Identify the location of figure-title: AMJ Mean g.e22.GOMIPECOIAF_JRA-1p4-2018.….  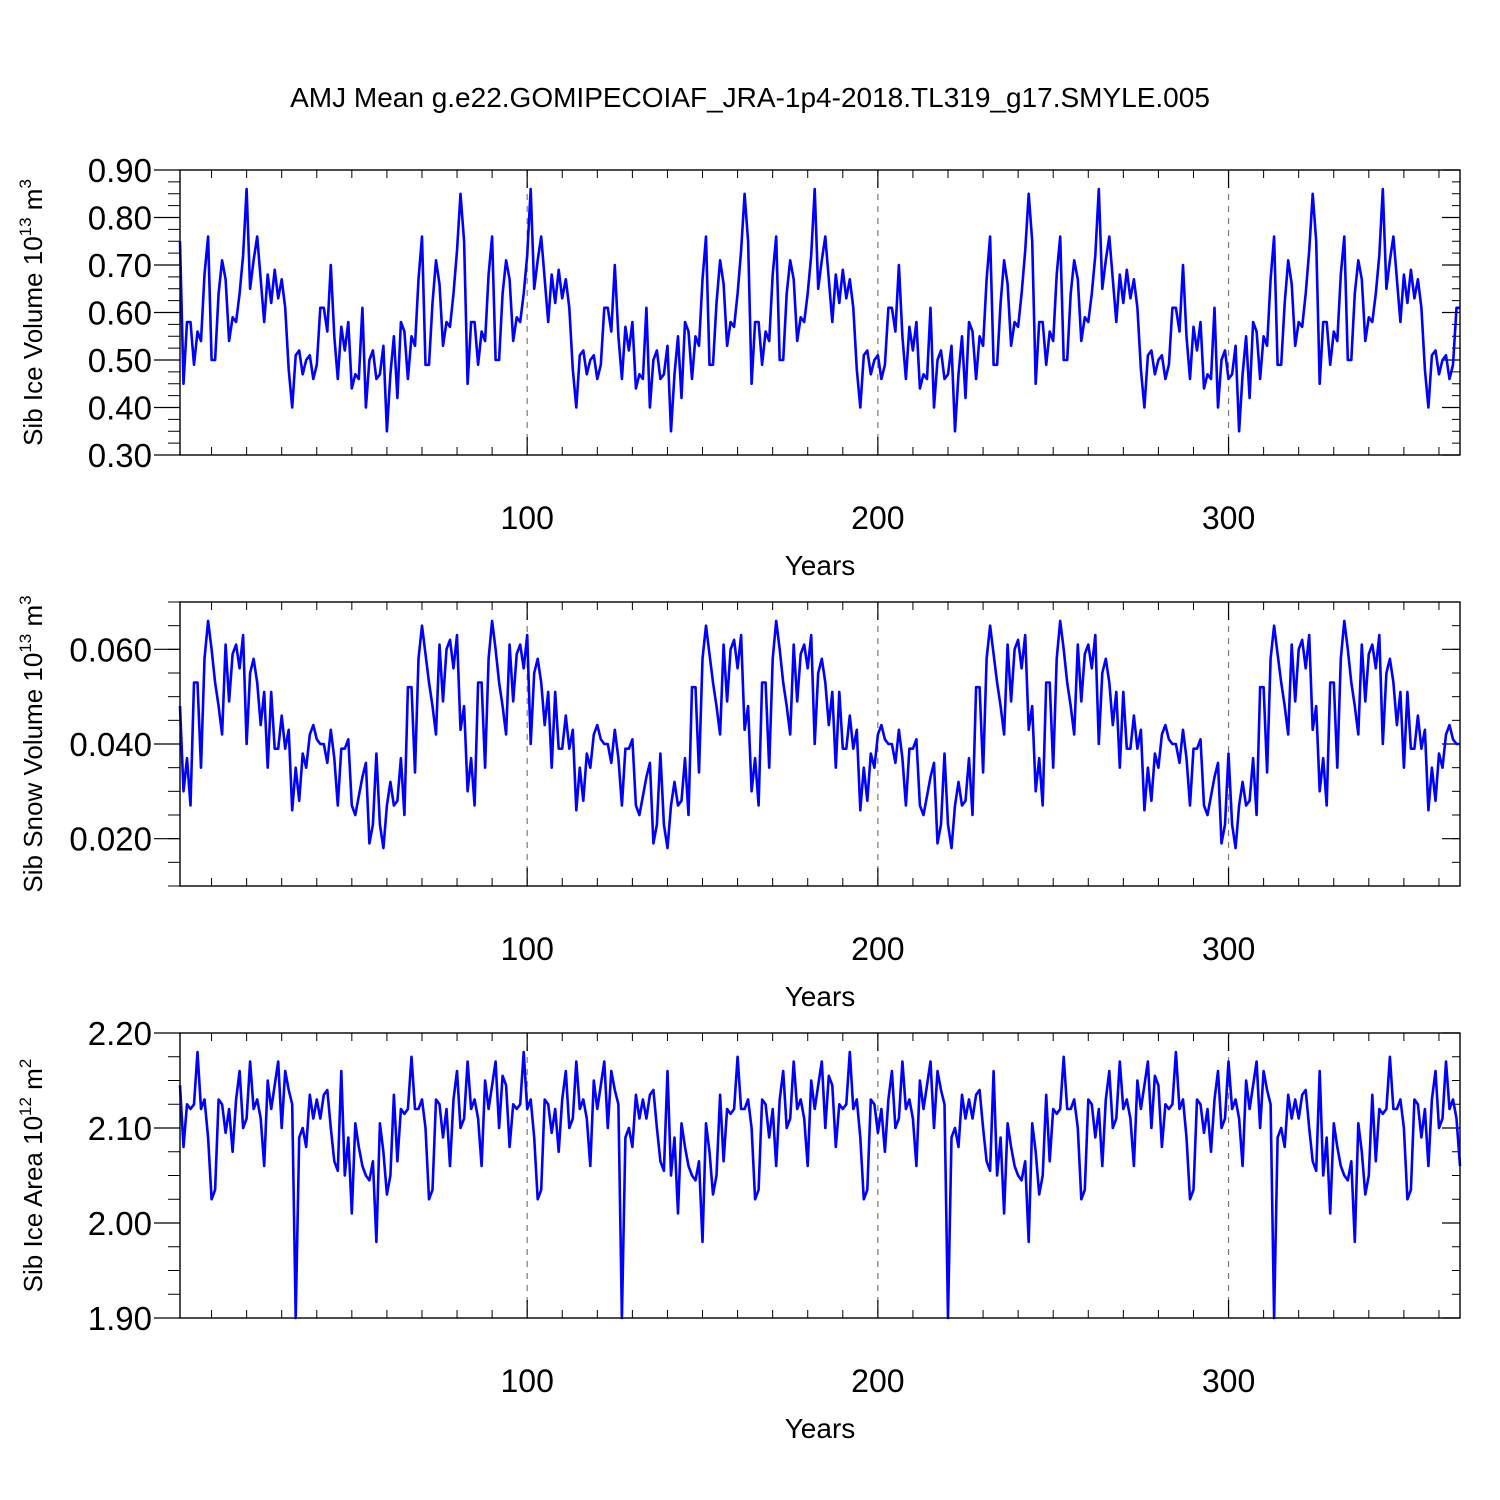
(750, 97).